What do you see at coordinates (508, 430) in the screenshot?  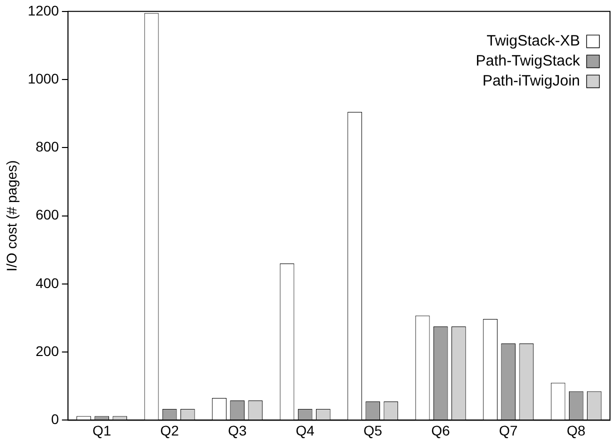 I see `x-tick-label: Q7` at bounding box center [508, 430].